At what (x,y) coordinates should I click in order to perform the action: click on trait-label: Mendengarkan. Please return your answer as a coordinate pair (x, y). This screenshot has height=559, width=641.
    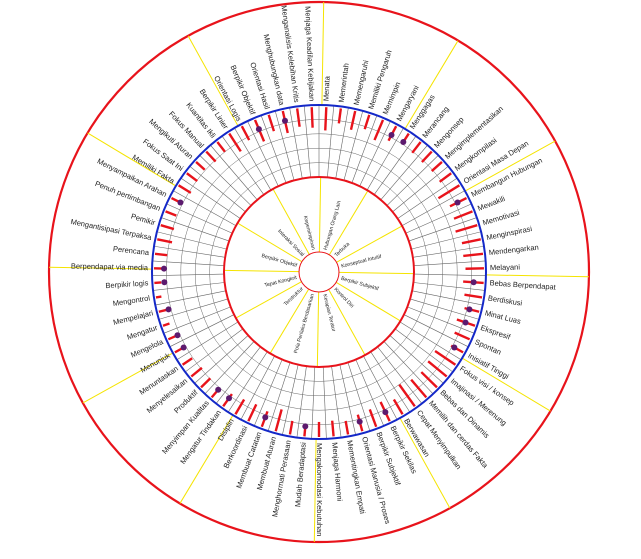
    Looking at the image, I should click on (513, 250).